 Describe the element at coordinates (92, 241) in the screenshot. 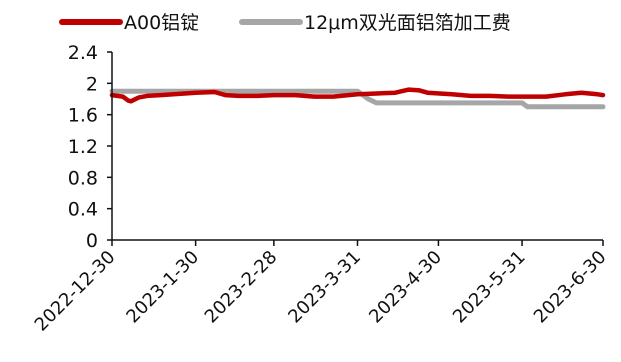

I see `y-tick-label: 0` at that location.